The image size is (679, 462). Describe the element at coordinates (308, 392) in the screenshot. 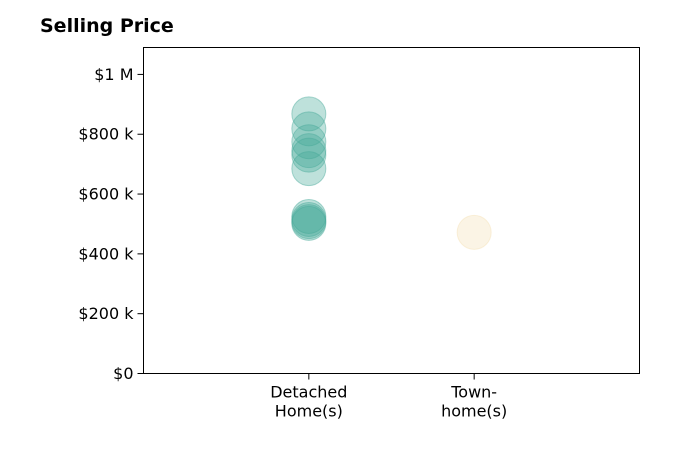

I see `x-tick-label: Detached` at that location.